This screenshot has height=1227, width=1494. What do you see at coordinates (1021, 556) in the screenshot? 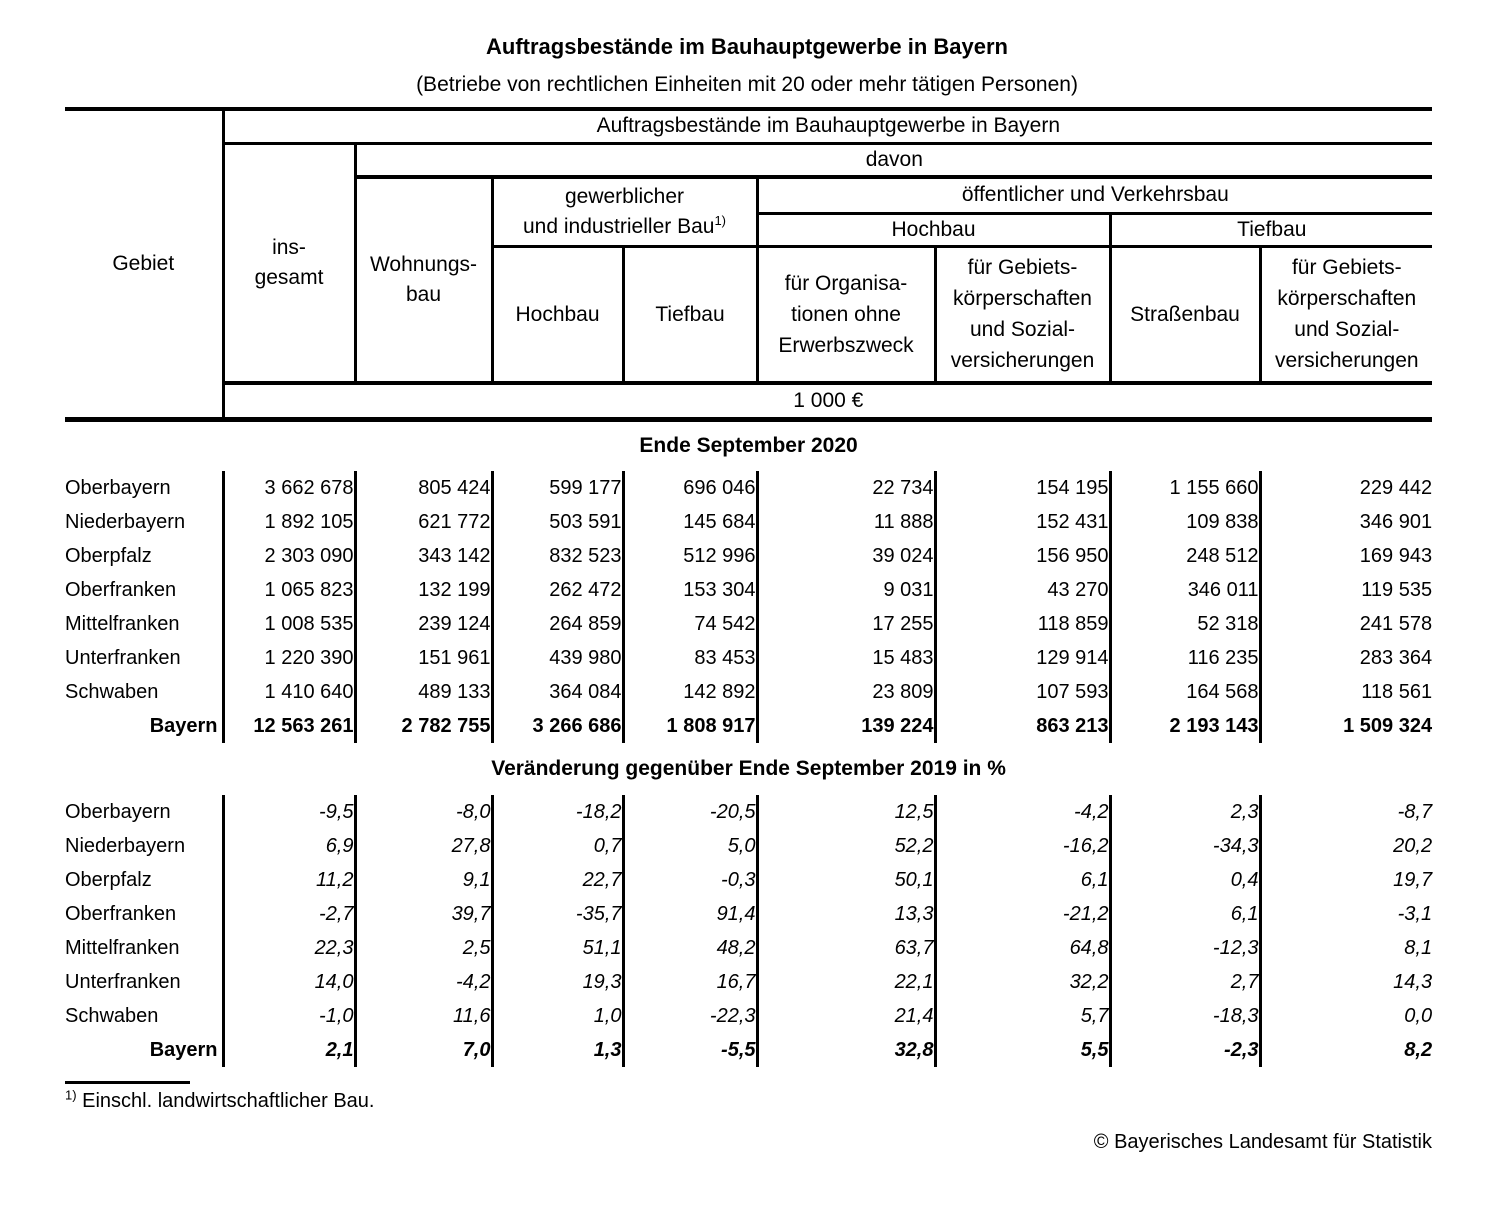
I see `value-cell: 156 950` at bounding box center [1021, 556].